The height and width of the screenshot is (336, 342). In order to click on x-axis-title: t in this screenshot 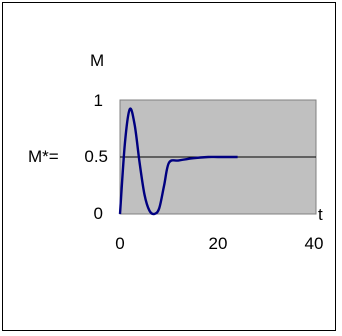, I will do `click(320, 214)`.